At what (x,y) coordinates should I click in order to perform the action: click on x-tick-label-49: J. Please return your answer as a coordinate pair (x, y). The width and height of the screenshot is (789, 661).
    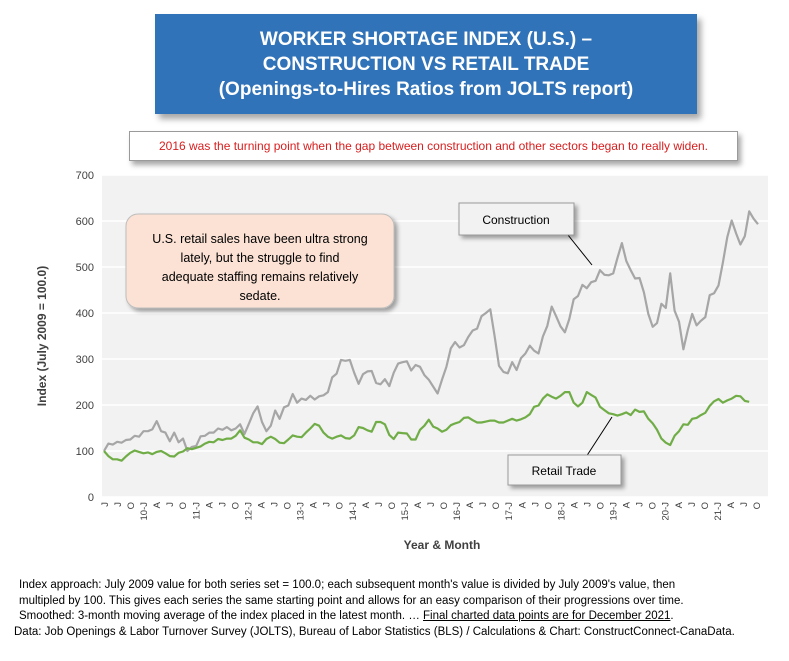
    Looking at the image, I should click on (744, 504).